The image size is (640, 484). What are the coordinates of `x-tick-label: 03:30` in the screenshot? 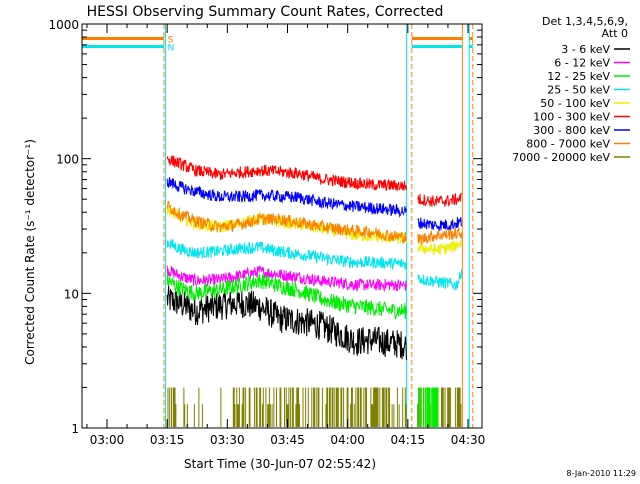 It's located at (227, 440).